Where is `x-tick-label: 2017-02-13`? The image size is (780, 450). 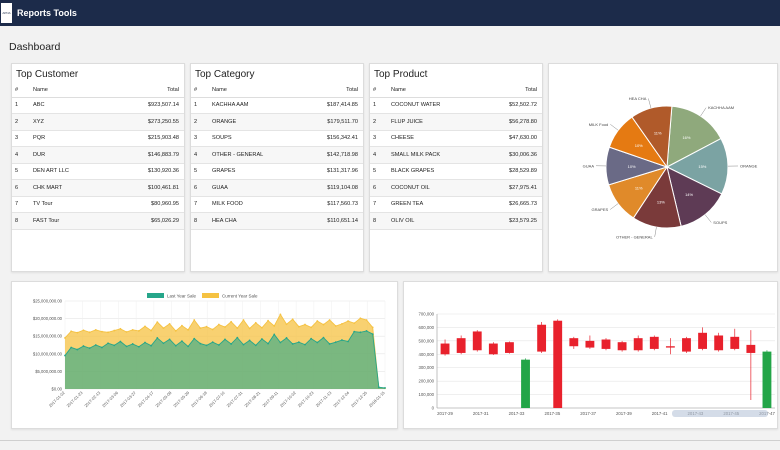 x-tick-label: 2017-02-13 is located at coordinates (92, 399).